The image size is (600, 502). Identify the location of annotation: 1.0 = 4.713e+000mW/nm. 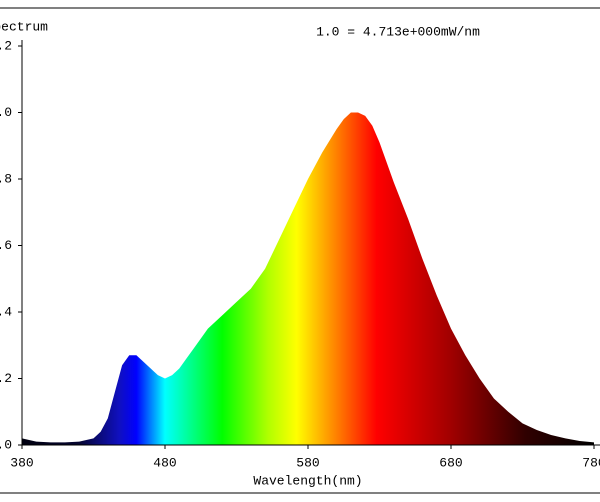
(398, 31).